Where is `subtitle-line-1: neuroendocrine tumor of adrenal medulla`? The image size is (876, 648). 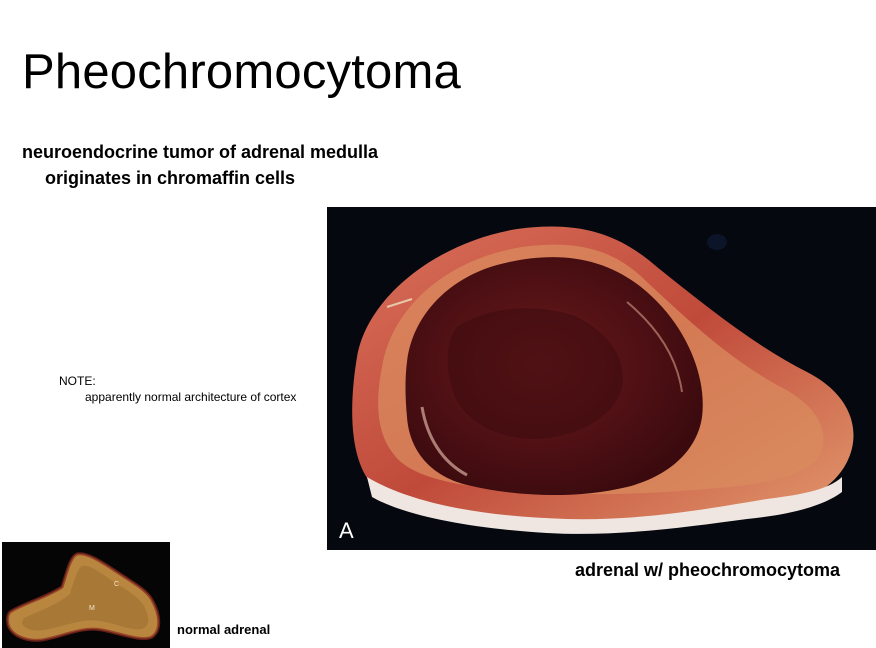
subtitle-line-1: neuroendocrine tumor of adrenal medulla is located at coordinates (200, 152).